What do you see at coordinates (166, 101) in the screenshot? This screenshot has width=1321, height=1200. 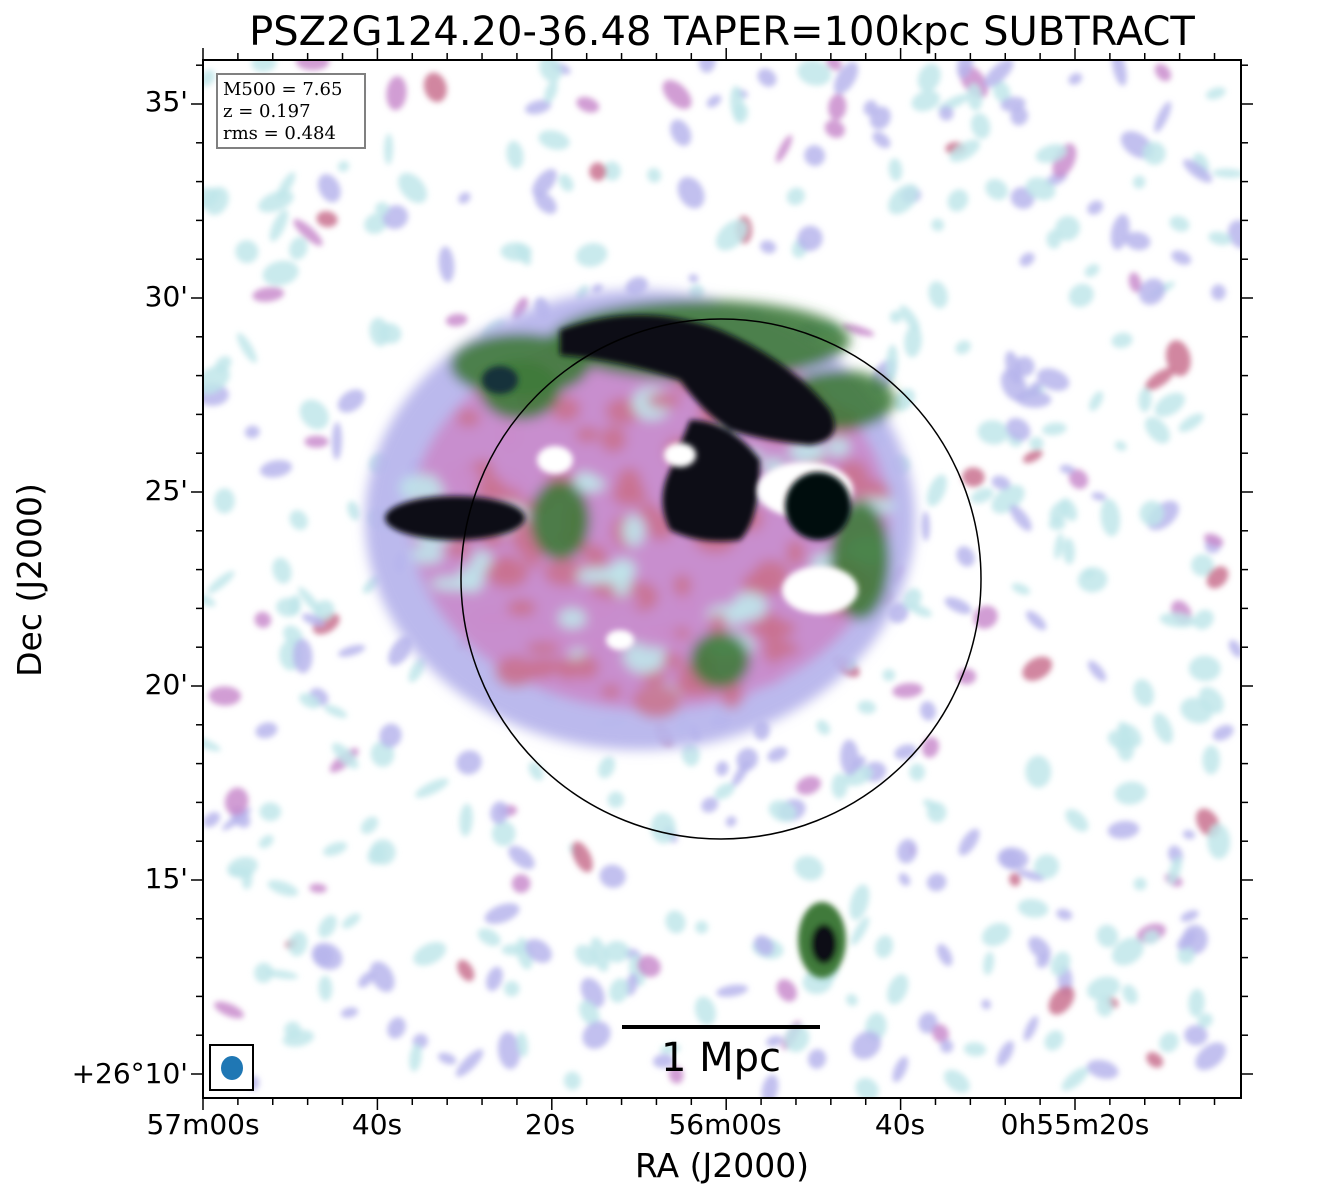 I see `y-tick-label: 35'` at bounding box center [166, 101].